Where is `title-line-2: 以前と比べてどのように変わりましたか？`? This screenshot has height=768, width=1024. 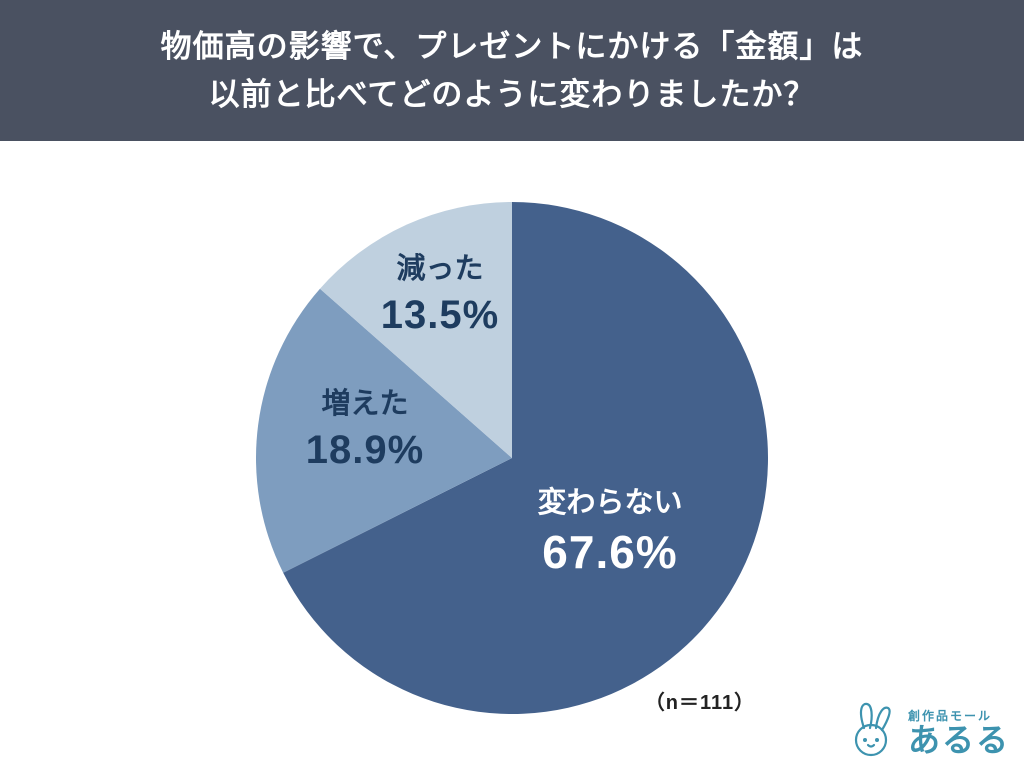
title-line-2: 以前と比べてどのように変わりましたか？ is located at coordinates (512, 94).